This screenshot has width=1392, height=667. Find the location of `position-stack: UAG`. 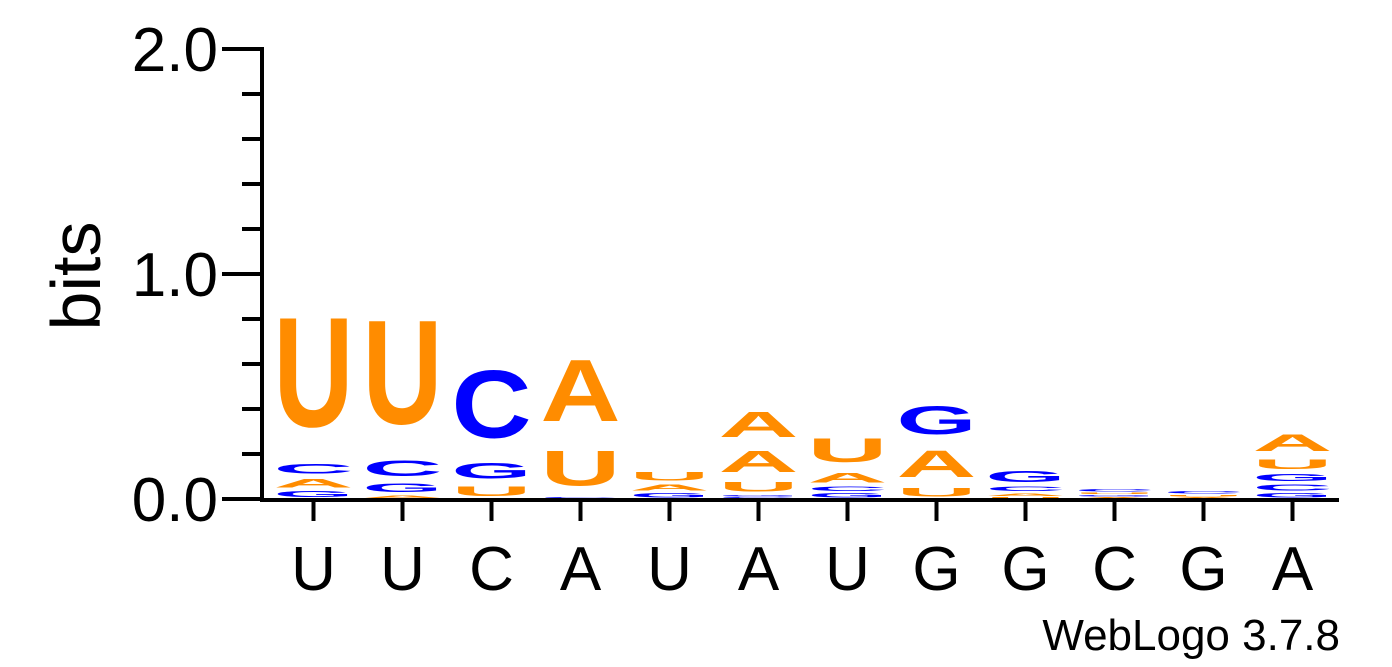

position-stack: UAG is located at coordinates (937, 448).